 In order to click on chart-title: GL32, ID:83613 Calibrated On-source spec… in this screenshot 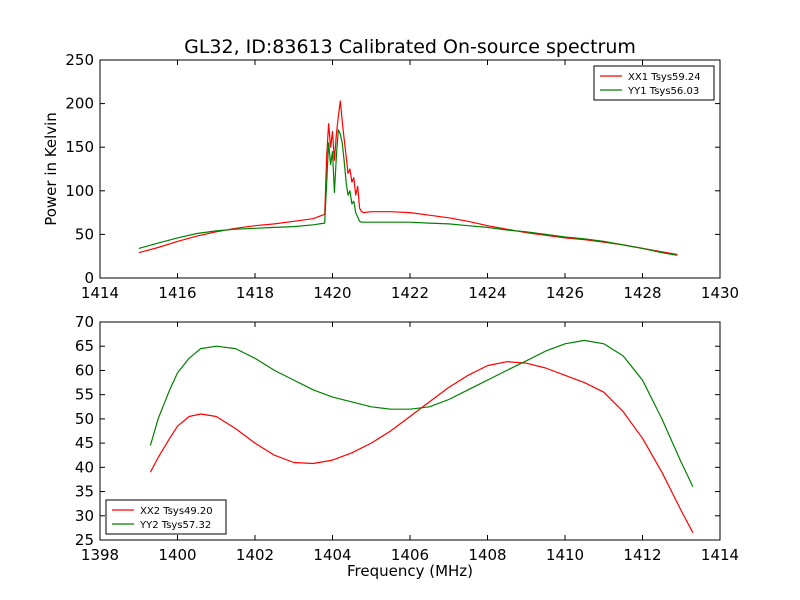, I will do `click(410, 47)`.